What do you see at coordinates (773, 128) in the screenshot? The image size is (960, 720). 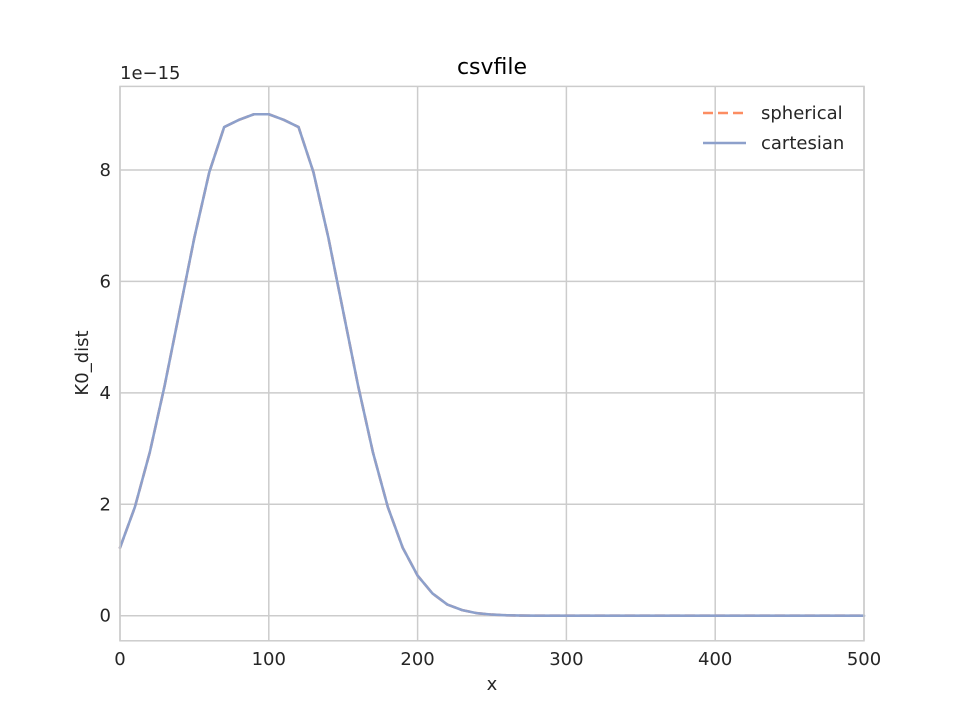 I see `legend: spherical cartesian` at bounding box center [773, 128].